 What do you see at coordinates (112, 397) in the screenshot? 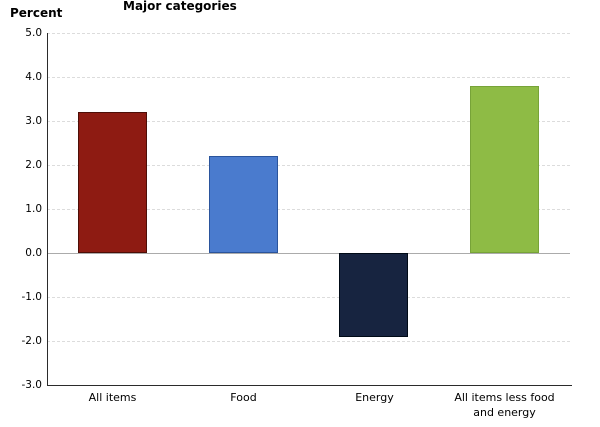
I see `x-category-label: All items` at bounding box center [112, 397].